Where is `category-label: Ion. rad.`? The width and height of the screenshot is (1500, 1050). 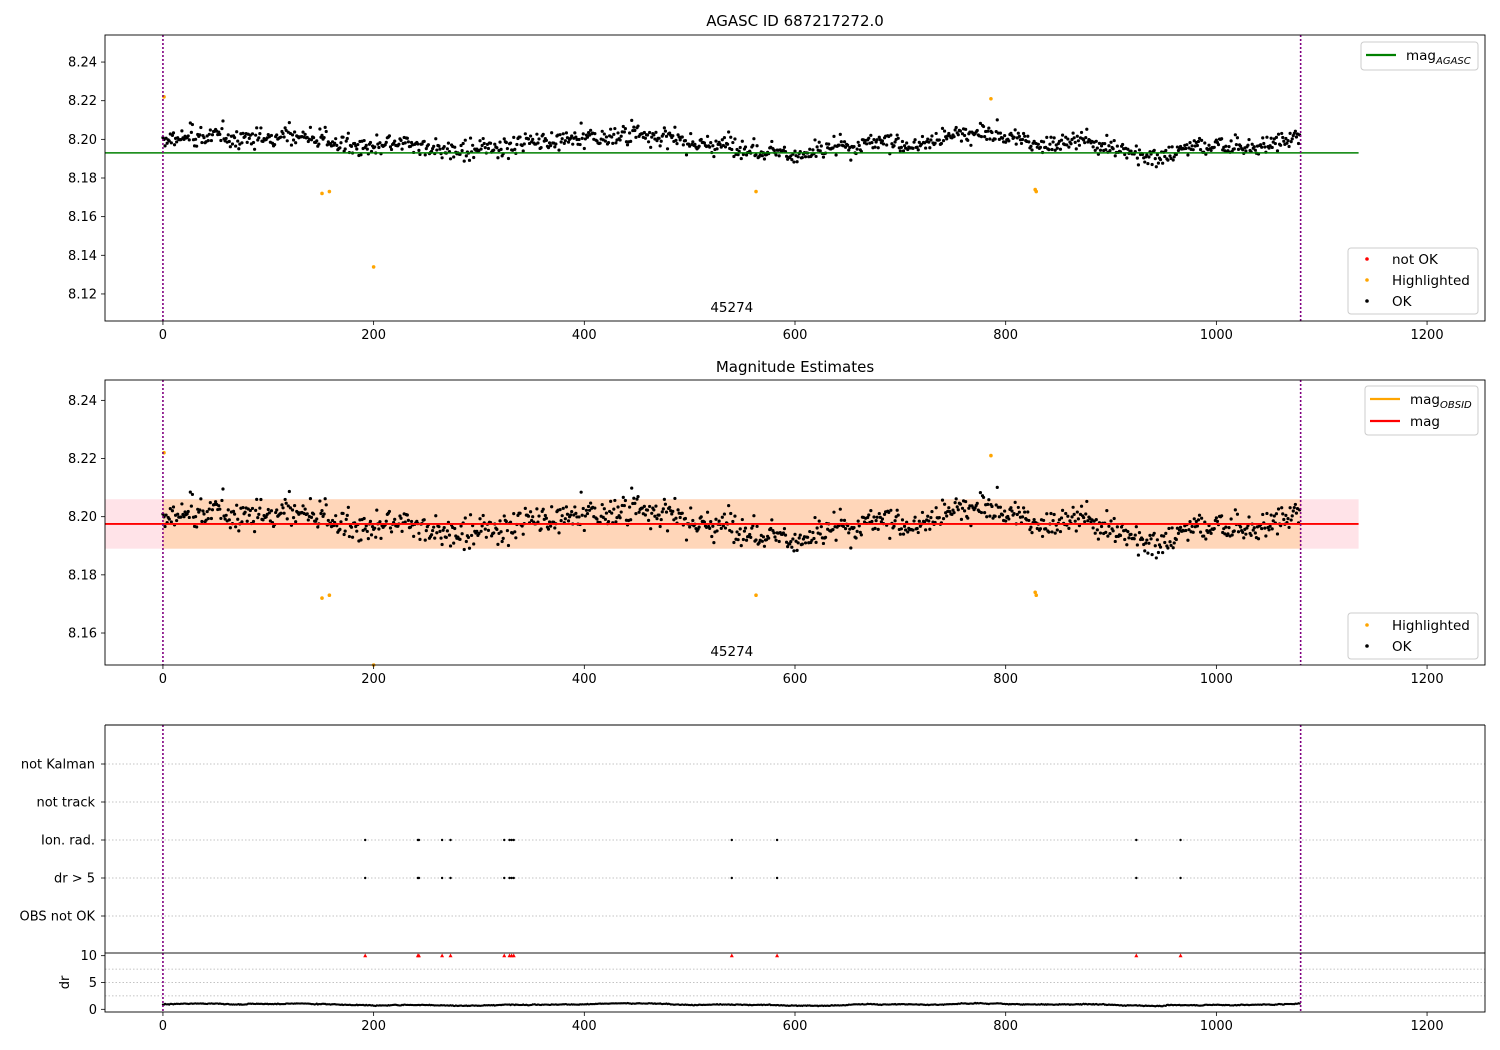 category-label: Ion. rad. is located at coordinates (68, 841).